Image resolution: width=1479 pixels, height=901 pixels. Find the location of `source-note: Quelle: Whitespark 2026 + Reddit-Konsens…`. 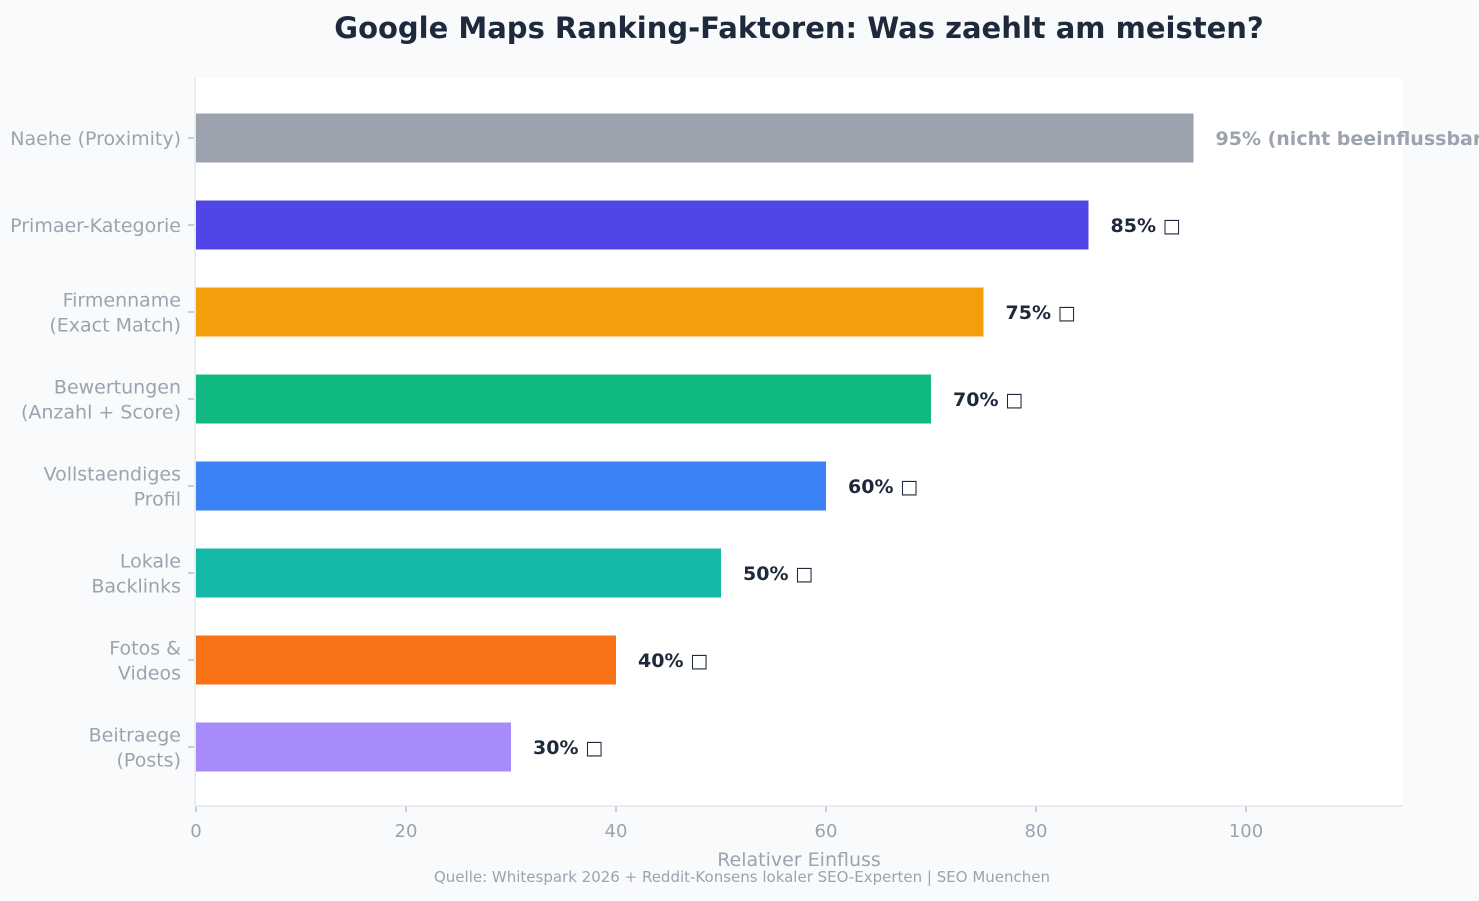

source-note: Quelle: Whitespark 2026 + Reddit-Konsens… is located at coordinates (742, 877).